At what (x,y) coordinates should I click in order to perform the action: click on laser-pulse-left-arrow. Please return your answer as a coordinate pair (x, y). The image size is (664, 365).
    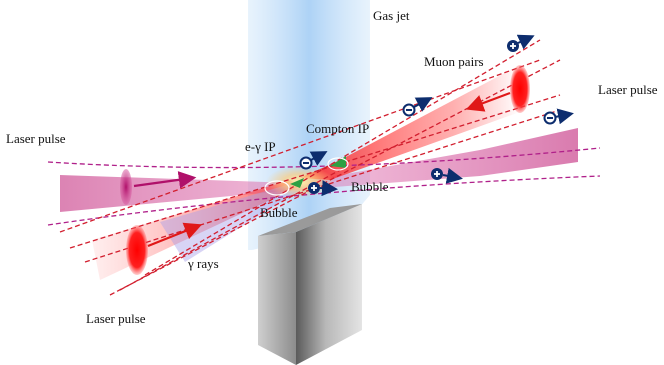
    Looking at the image, I should click on (165, 180).